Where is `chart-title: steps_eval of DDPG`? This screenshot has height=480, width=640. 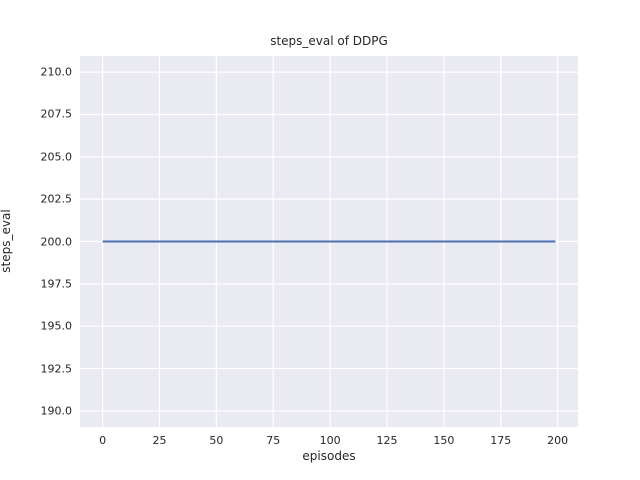 chart-title: steps_eval of DDPG is located at coordinates (329, 41).